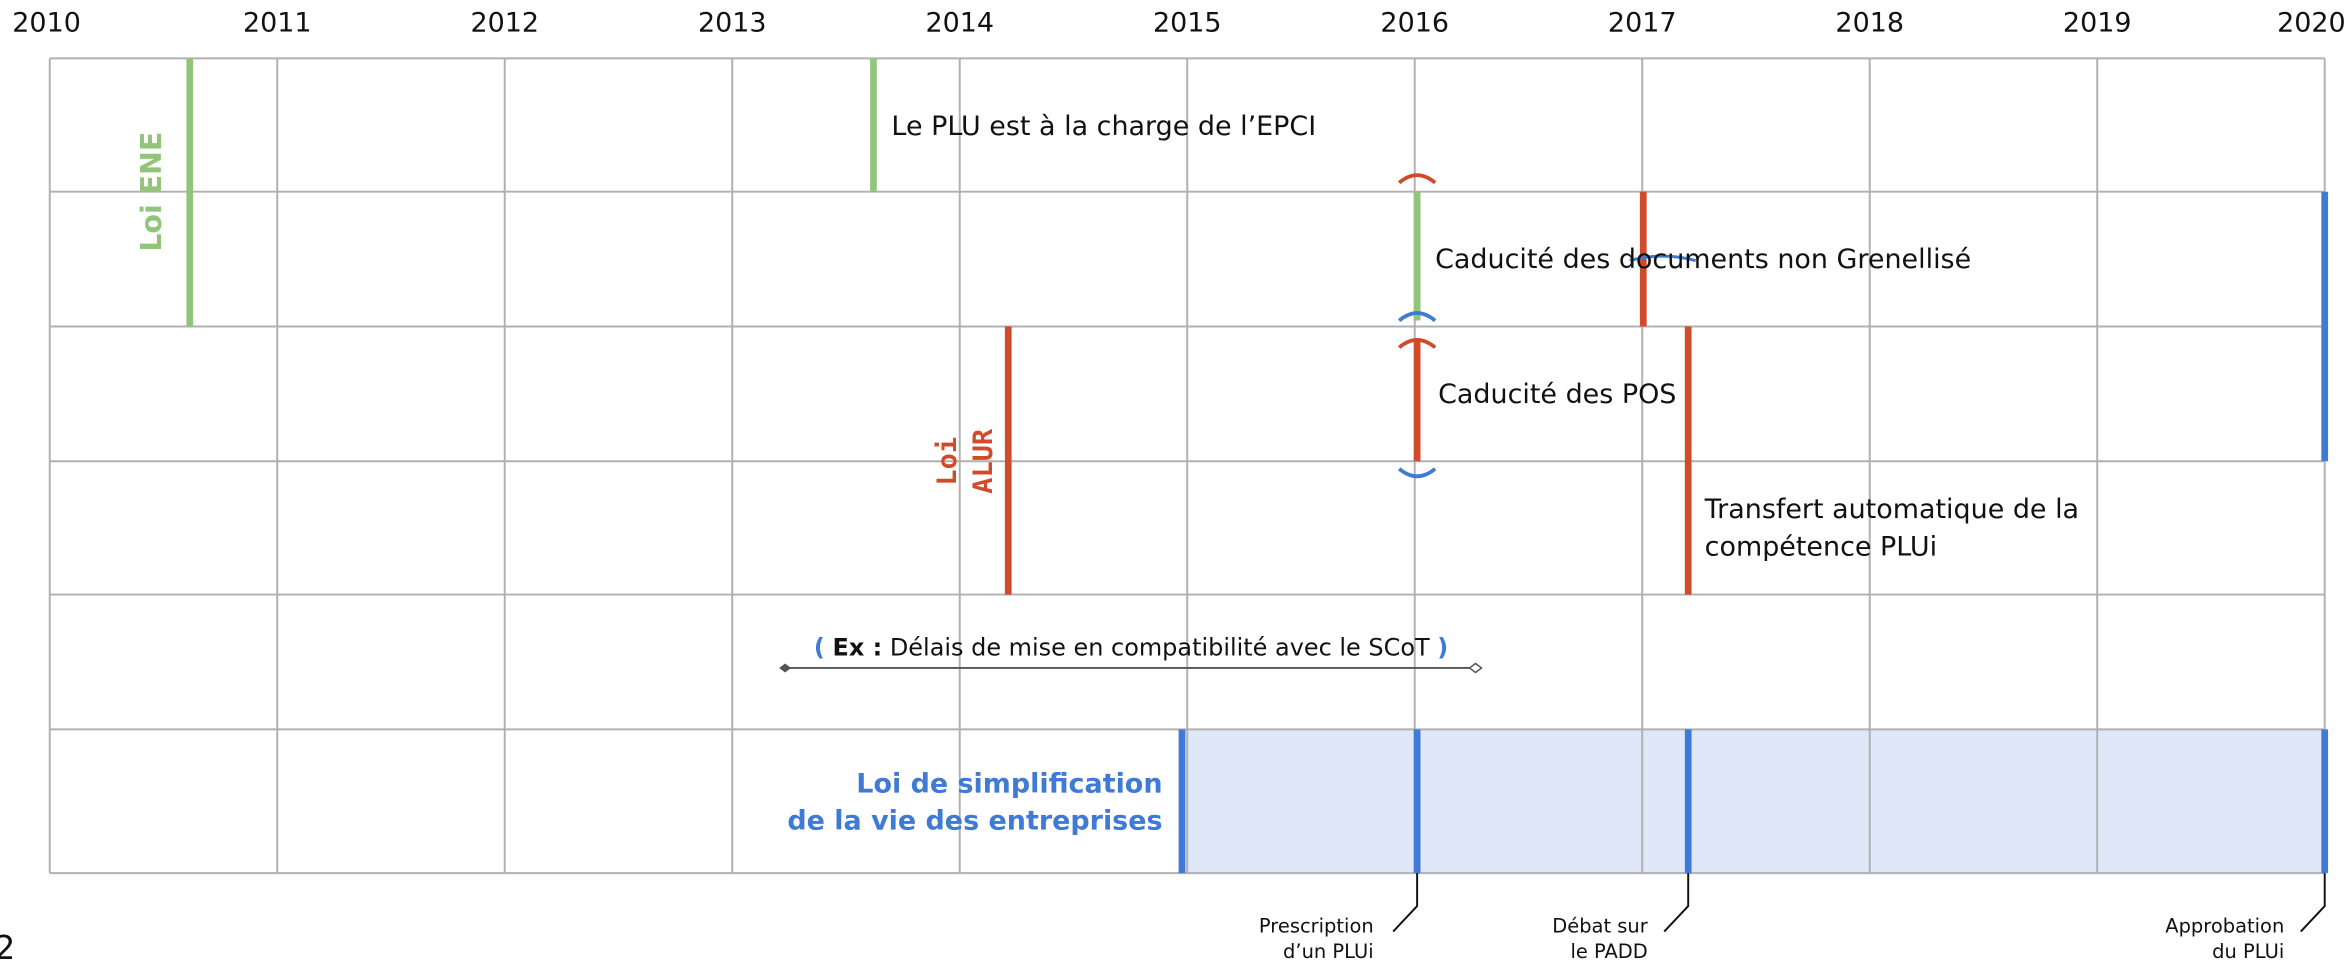 The height and width of the screenshot is (966, 2349). I want to click on callout-label: Approbation, so click(2224, 926).